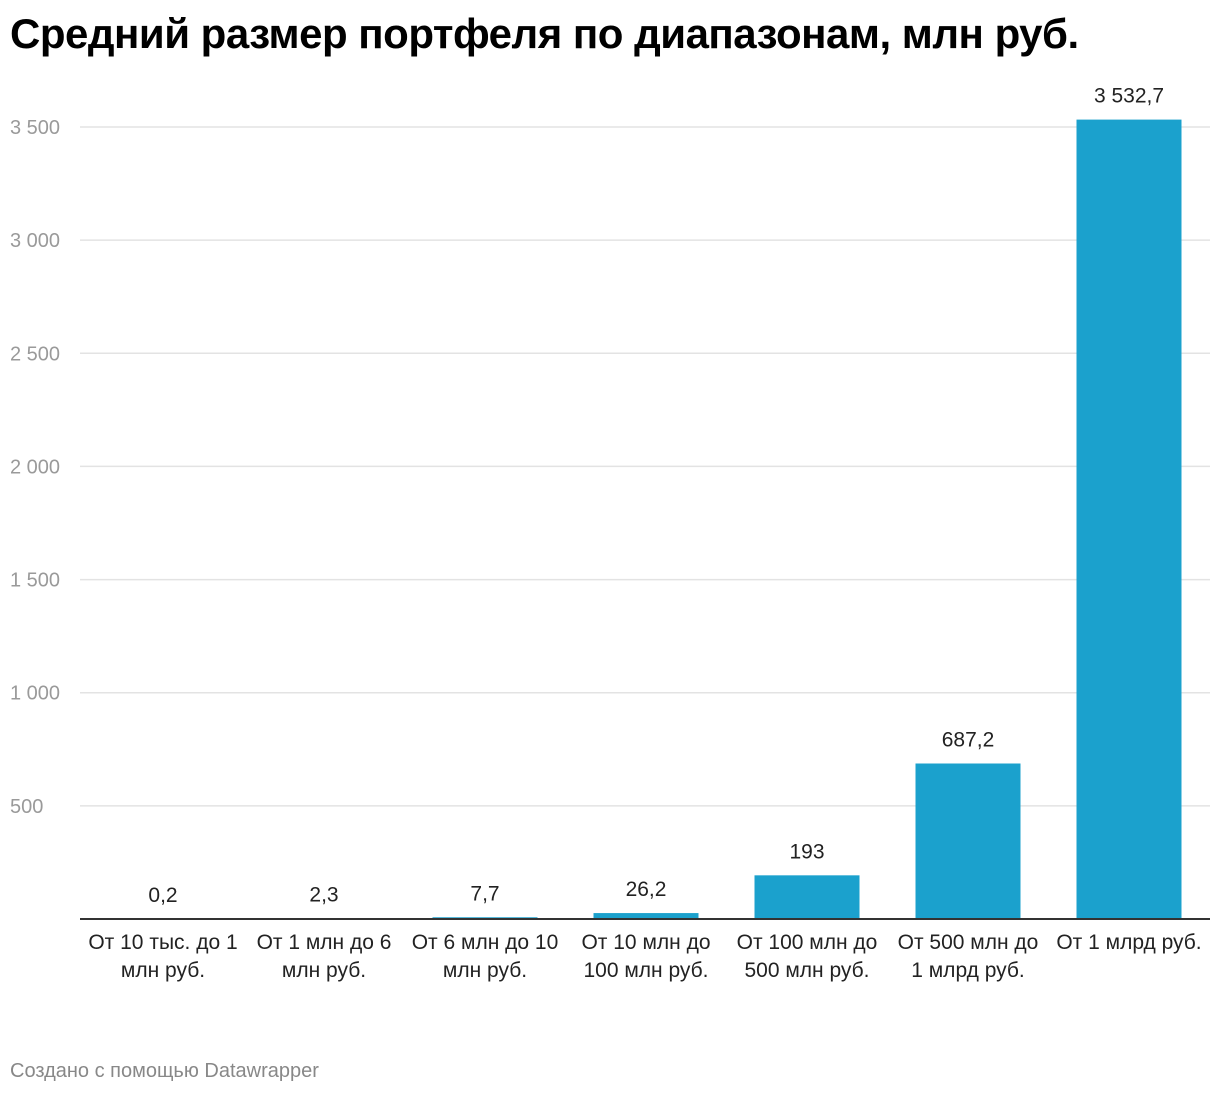 The image size is (1220, 1096). Describe the element at coordinates (35, 128) in the screenshot. I see `y-tick-label: 3 500` at that location.